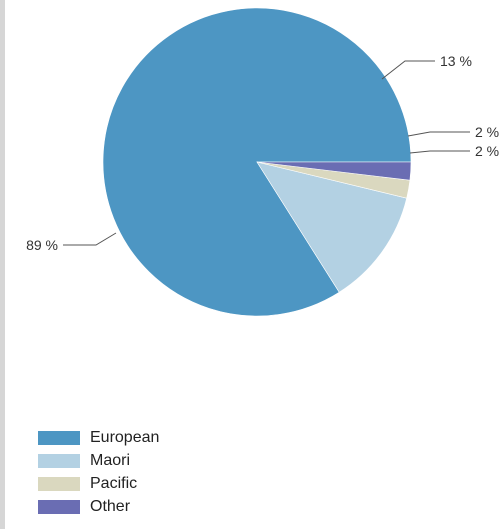  Describe the element at coordinates (456, 61) in the screenshot. I see `data-label-maori: 13 %` at that location.